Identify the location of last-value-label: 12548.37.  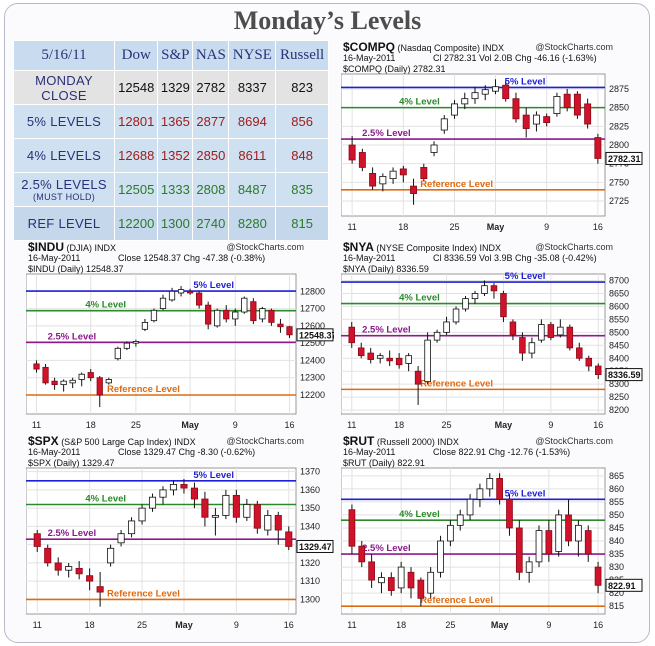
(316, 335).